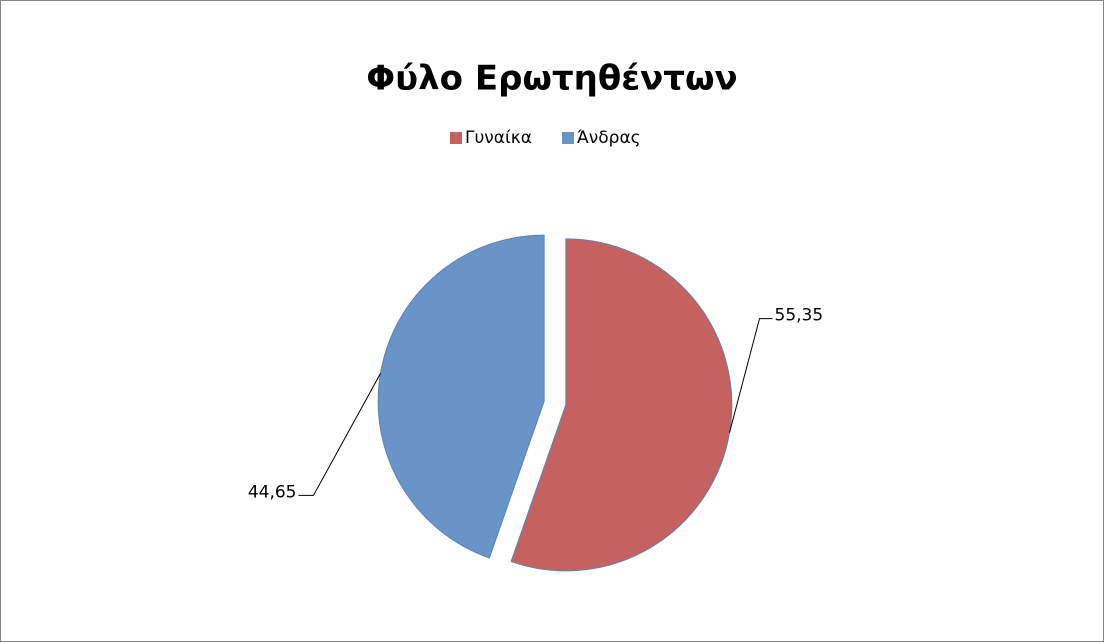  Describe the element at coordinates (498, 138) in the screenshot. I see `legend-label: Γυναίκα` at that location.